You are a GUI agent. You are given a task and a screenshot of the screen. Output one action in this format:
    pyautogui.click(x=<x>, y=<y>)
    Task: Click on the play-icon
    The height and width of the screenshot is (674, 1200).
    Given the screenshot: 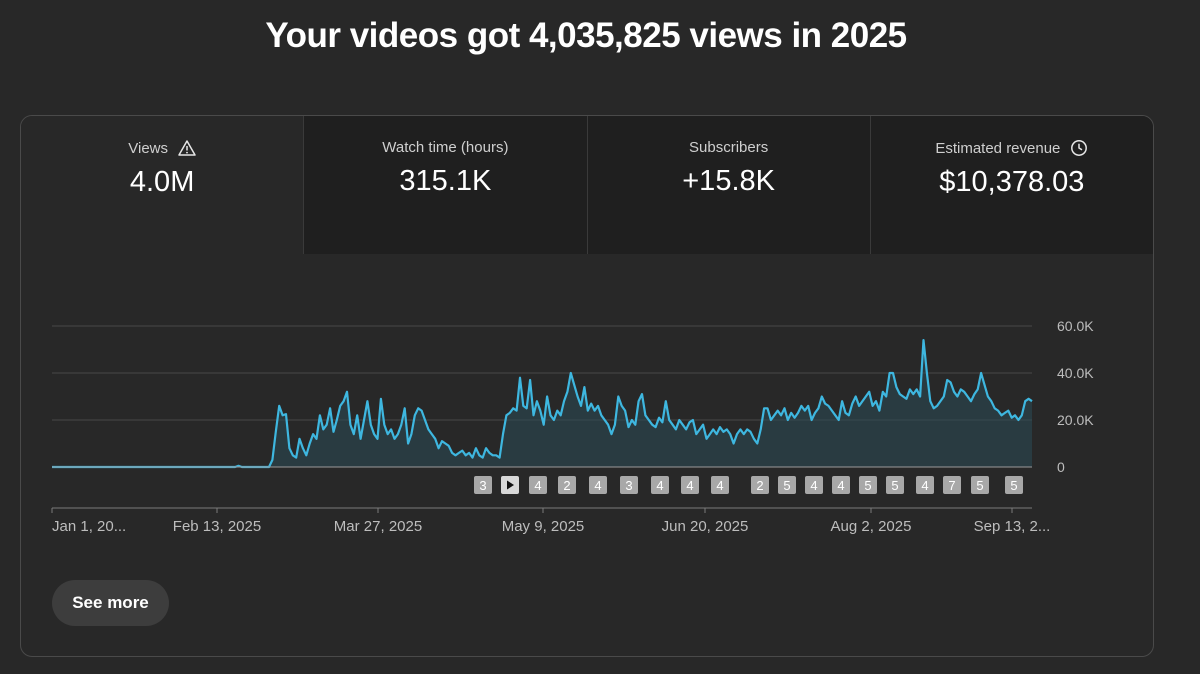 What is the action you would take?
    pyautogui.click(x=510, y=485)
    